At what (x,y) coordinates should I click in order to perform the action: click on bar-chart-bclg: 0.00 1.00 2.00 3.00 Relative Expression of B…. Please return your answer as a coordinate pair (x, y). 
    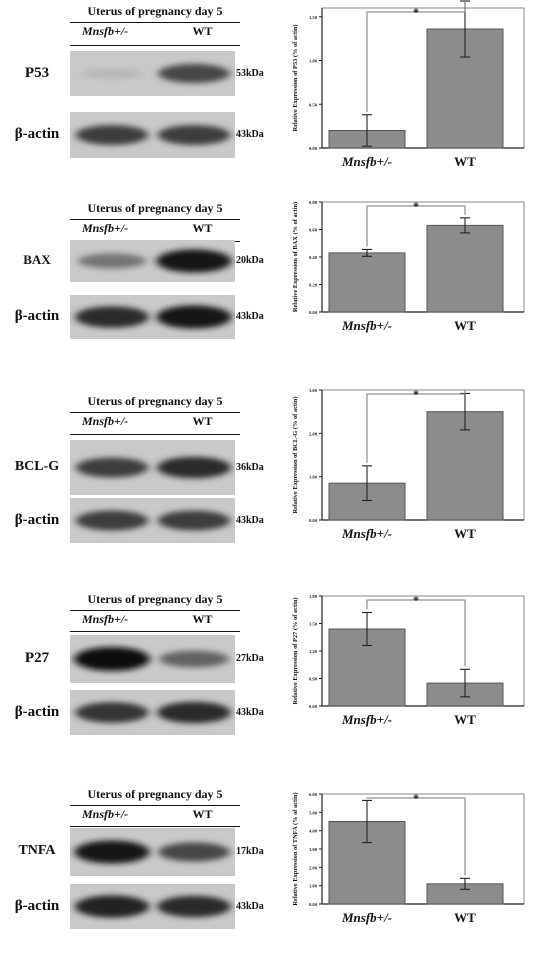
    Looking at the image, I should click on (401, 467).